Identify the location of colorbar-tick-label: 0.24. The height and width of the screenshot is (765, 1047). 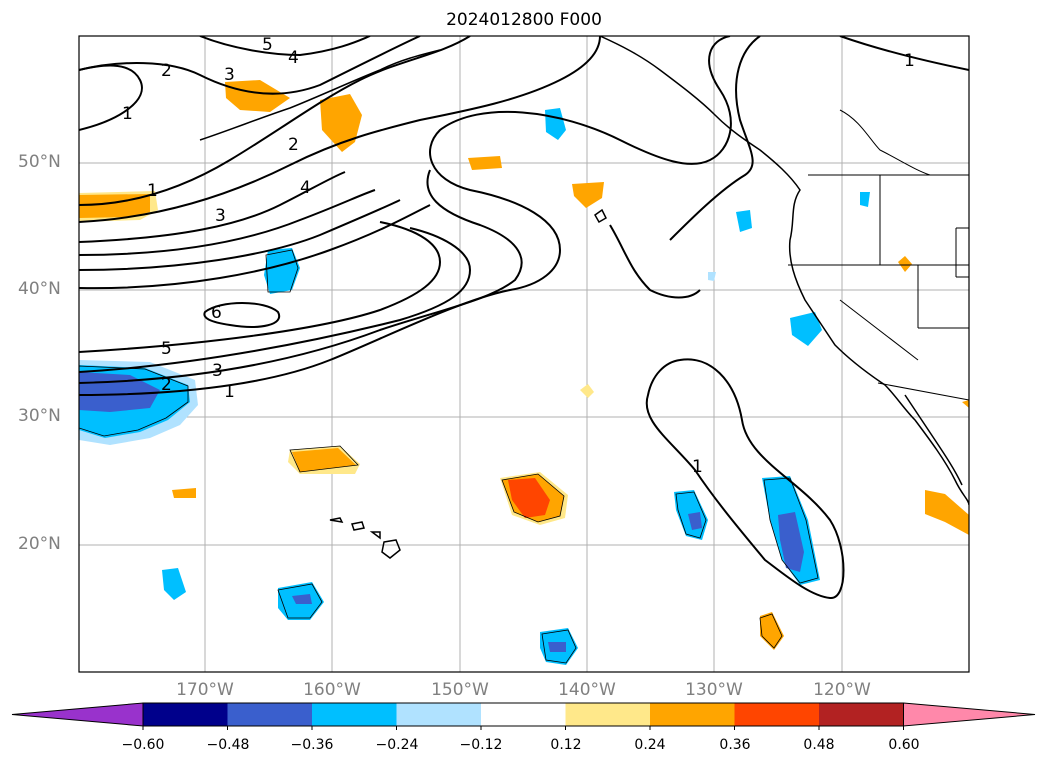
(650, 745).